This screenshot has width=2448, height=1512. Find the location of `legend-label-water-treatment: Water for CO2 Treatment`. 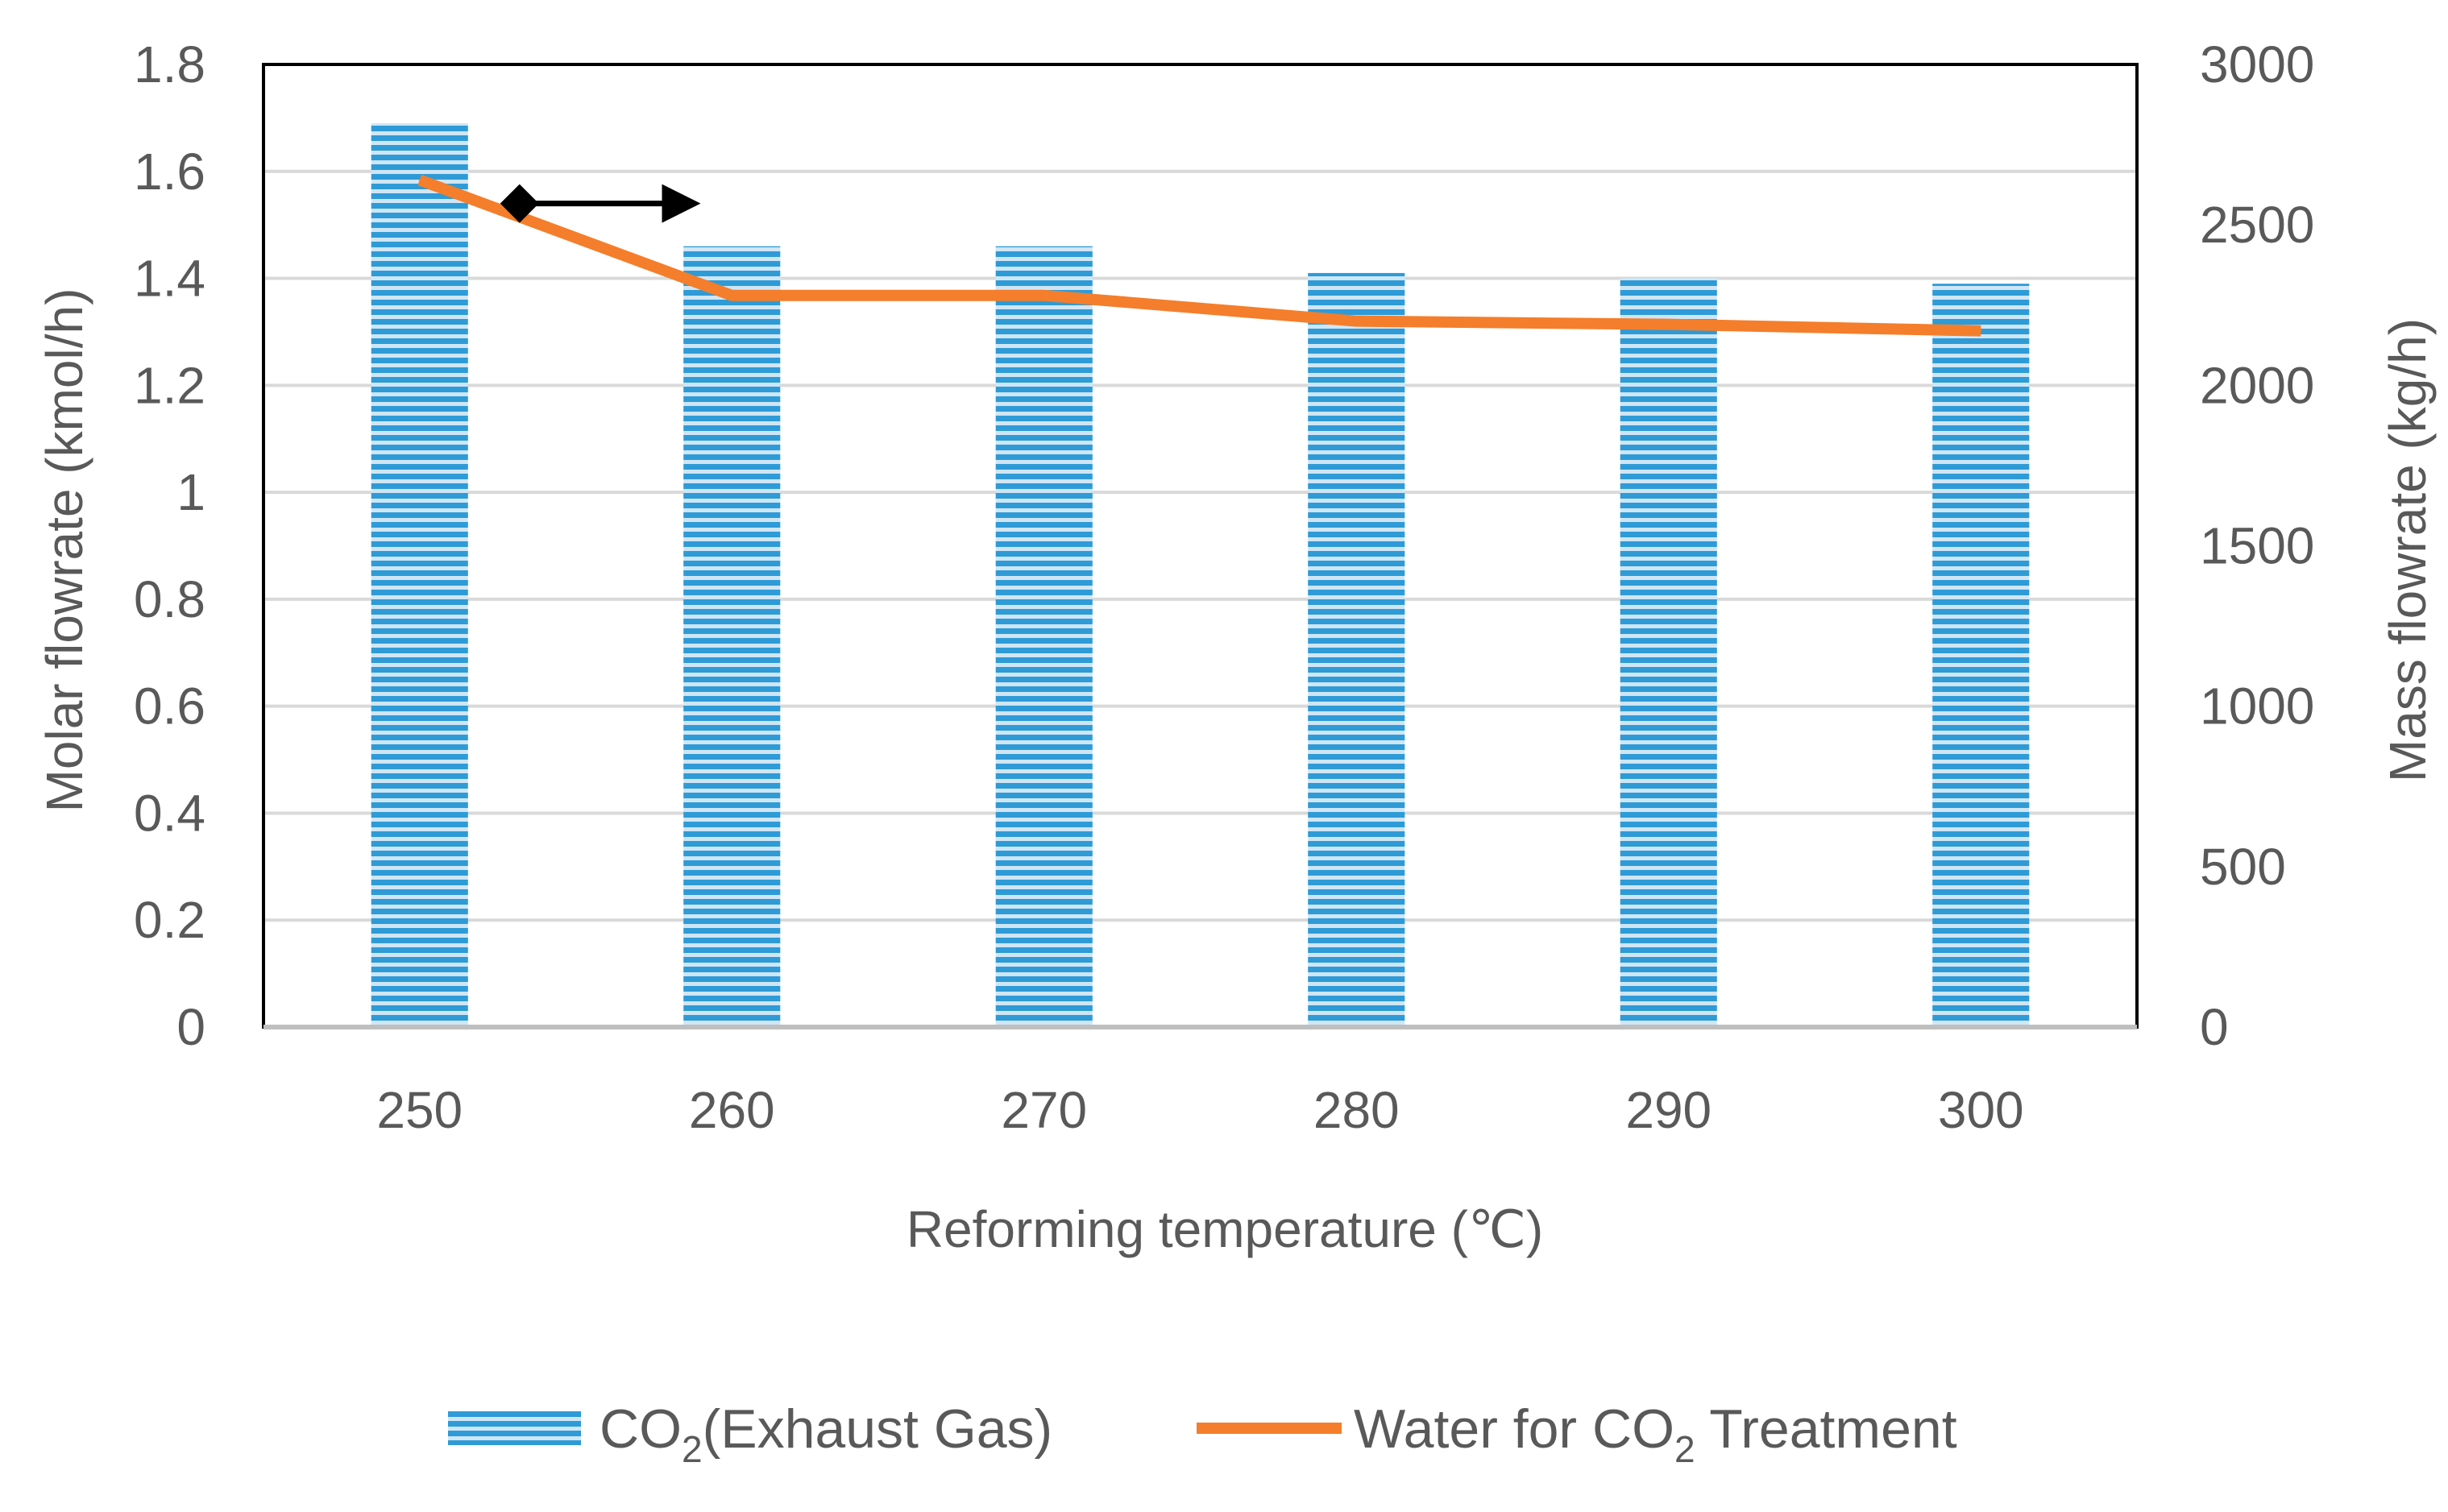

legend-label-water-treatment: Water for CO2 Treatment is located at coordinates (1655, 1434).